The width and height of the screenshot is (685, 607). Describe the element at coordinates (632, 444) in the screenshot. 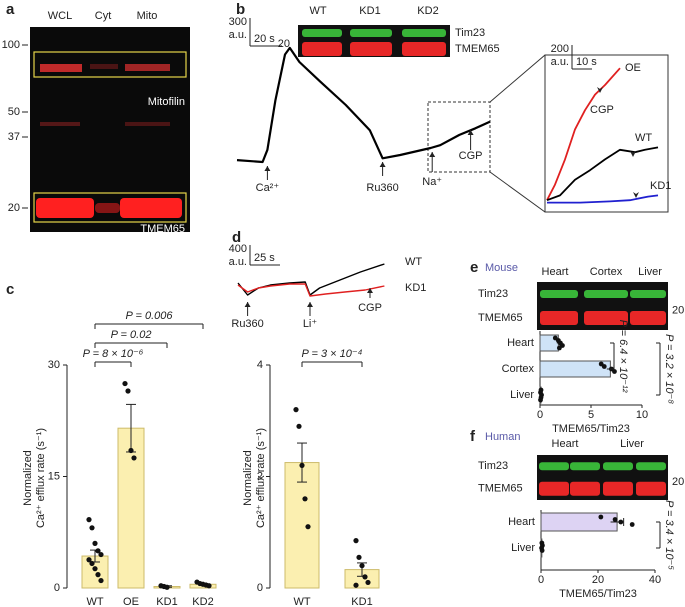

I see `label: Liver` at that location.